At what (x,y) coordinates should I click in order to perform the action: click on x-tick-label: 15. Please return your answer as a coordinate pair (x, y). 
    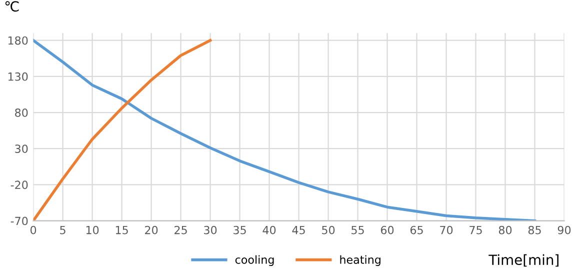
    Looking at the image, I should click on (122, 230).